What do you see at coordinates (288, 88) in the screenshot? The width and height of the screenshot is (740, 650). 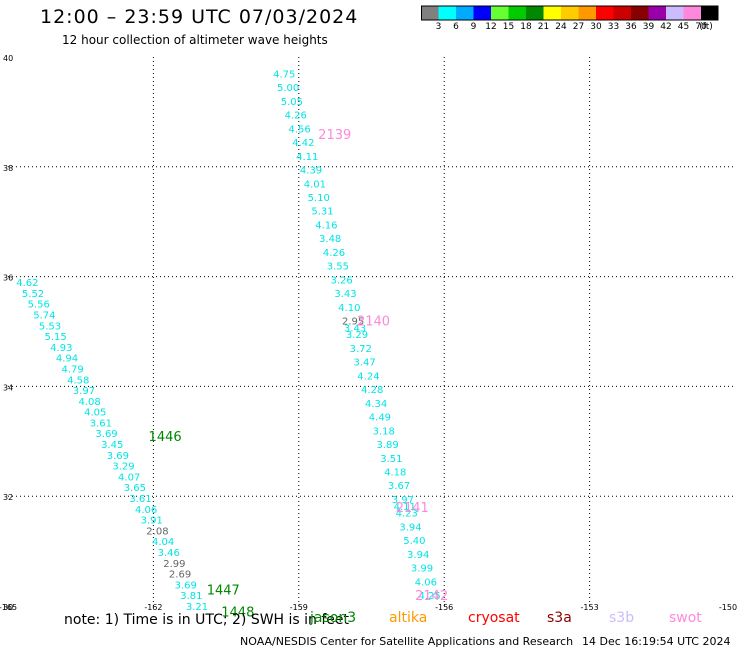 I see `wave-height-value: 5.00` at bounding box center [288, 88].